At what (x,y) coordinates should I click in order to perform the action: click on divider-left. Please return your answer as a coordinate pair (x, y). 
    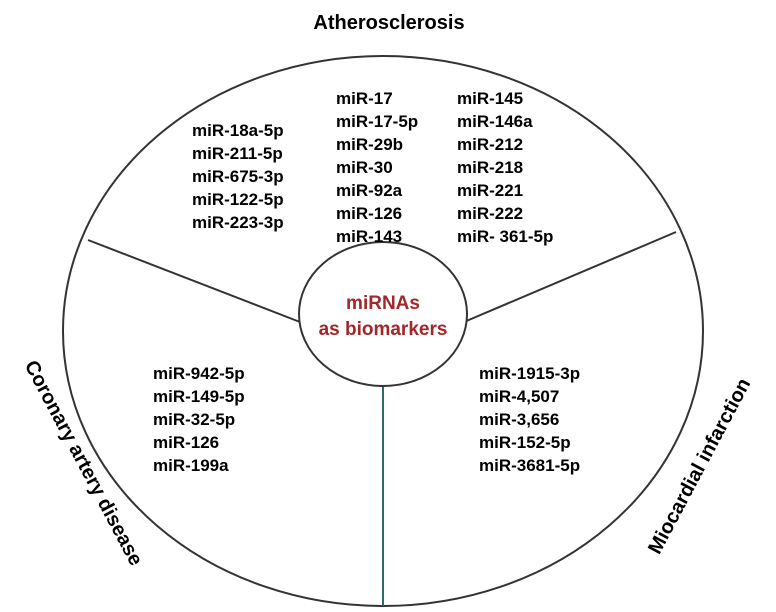
    Looking at the image, I should click on (194, 281).